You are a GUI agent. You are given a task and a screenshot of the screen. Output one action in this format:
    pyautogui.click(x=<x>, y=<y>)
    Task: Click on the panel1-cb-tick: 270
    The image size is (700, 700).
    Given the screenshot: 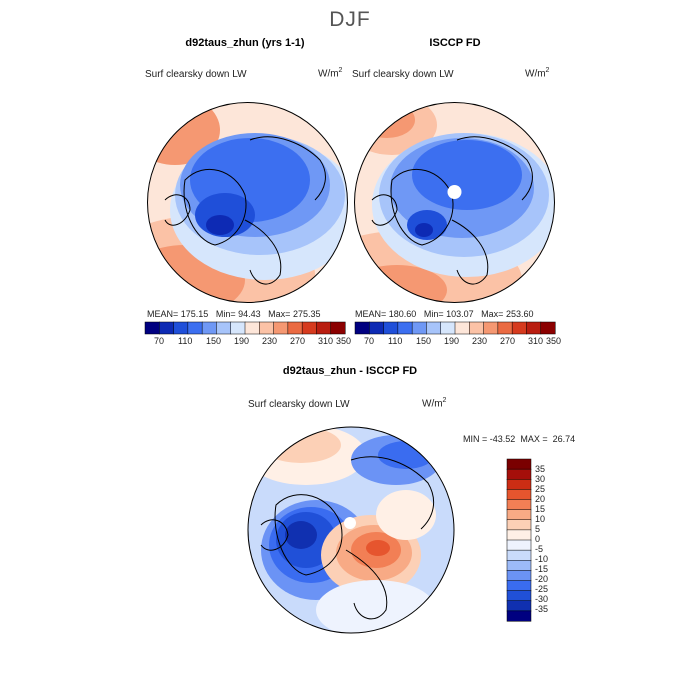 What is the action you would take?
    pyautogui.click(x=298, y=341)
    